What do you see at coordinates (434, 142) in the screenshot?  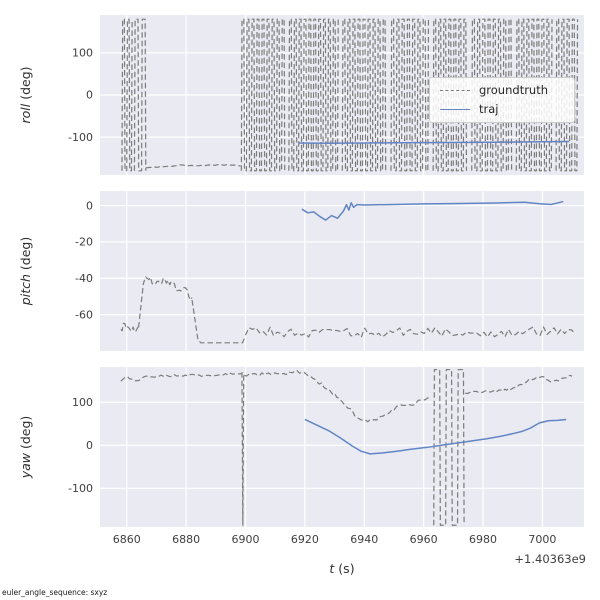 I see `traj-line-roll` at bounding box center [434, 142].